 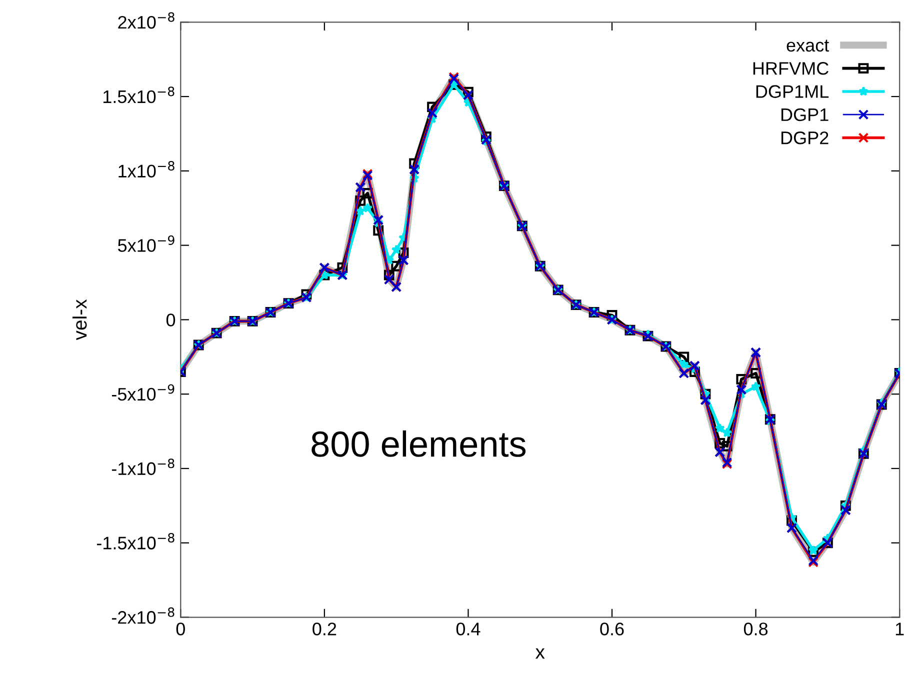 I want to click on legend-label: exact, so click(x=808, y=46).